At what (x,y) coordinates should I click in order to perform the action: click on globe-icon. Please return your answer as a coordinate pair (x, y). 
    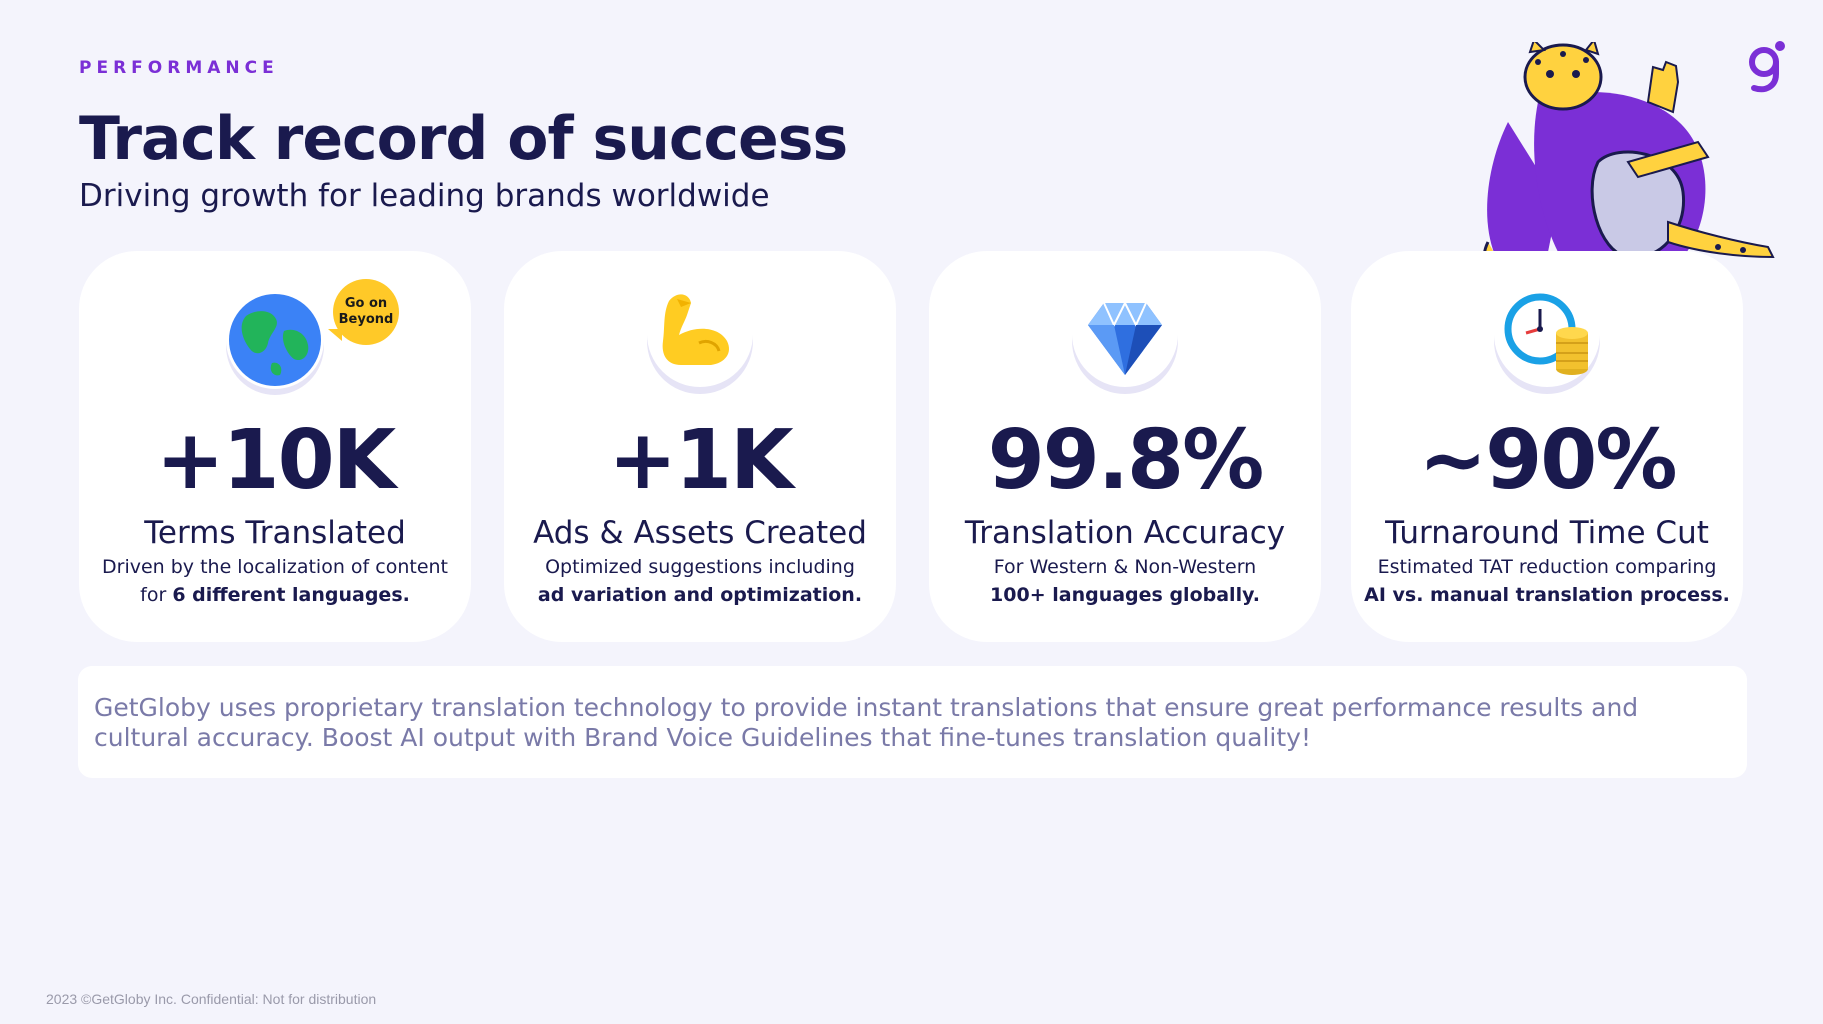
    Looking at the image, I should click on (275, 340).